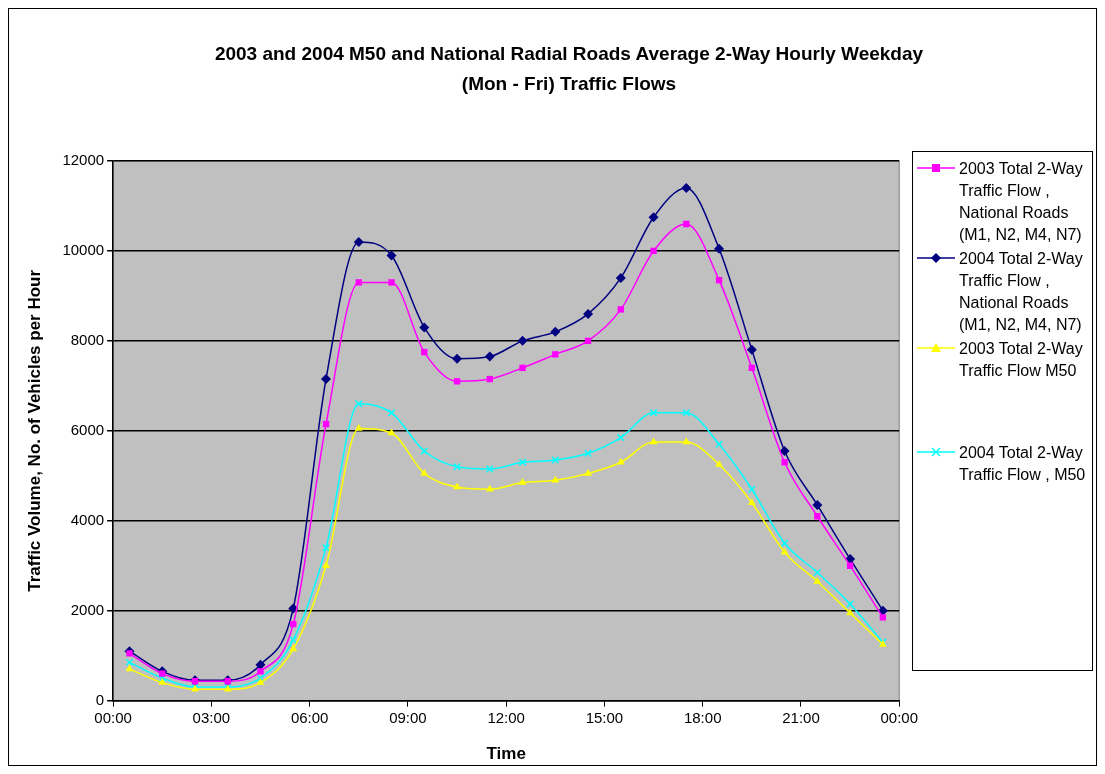 The image size is (1105, 774). Describe the element at coordinates (1023, 464) in the screenshot. I see `legend-label: 2004 Total 2-Way Traffic Flow , M50` at that location.